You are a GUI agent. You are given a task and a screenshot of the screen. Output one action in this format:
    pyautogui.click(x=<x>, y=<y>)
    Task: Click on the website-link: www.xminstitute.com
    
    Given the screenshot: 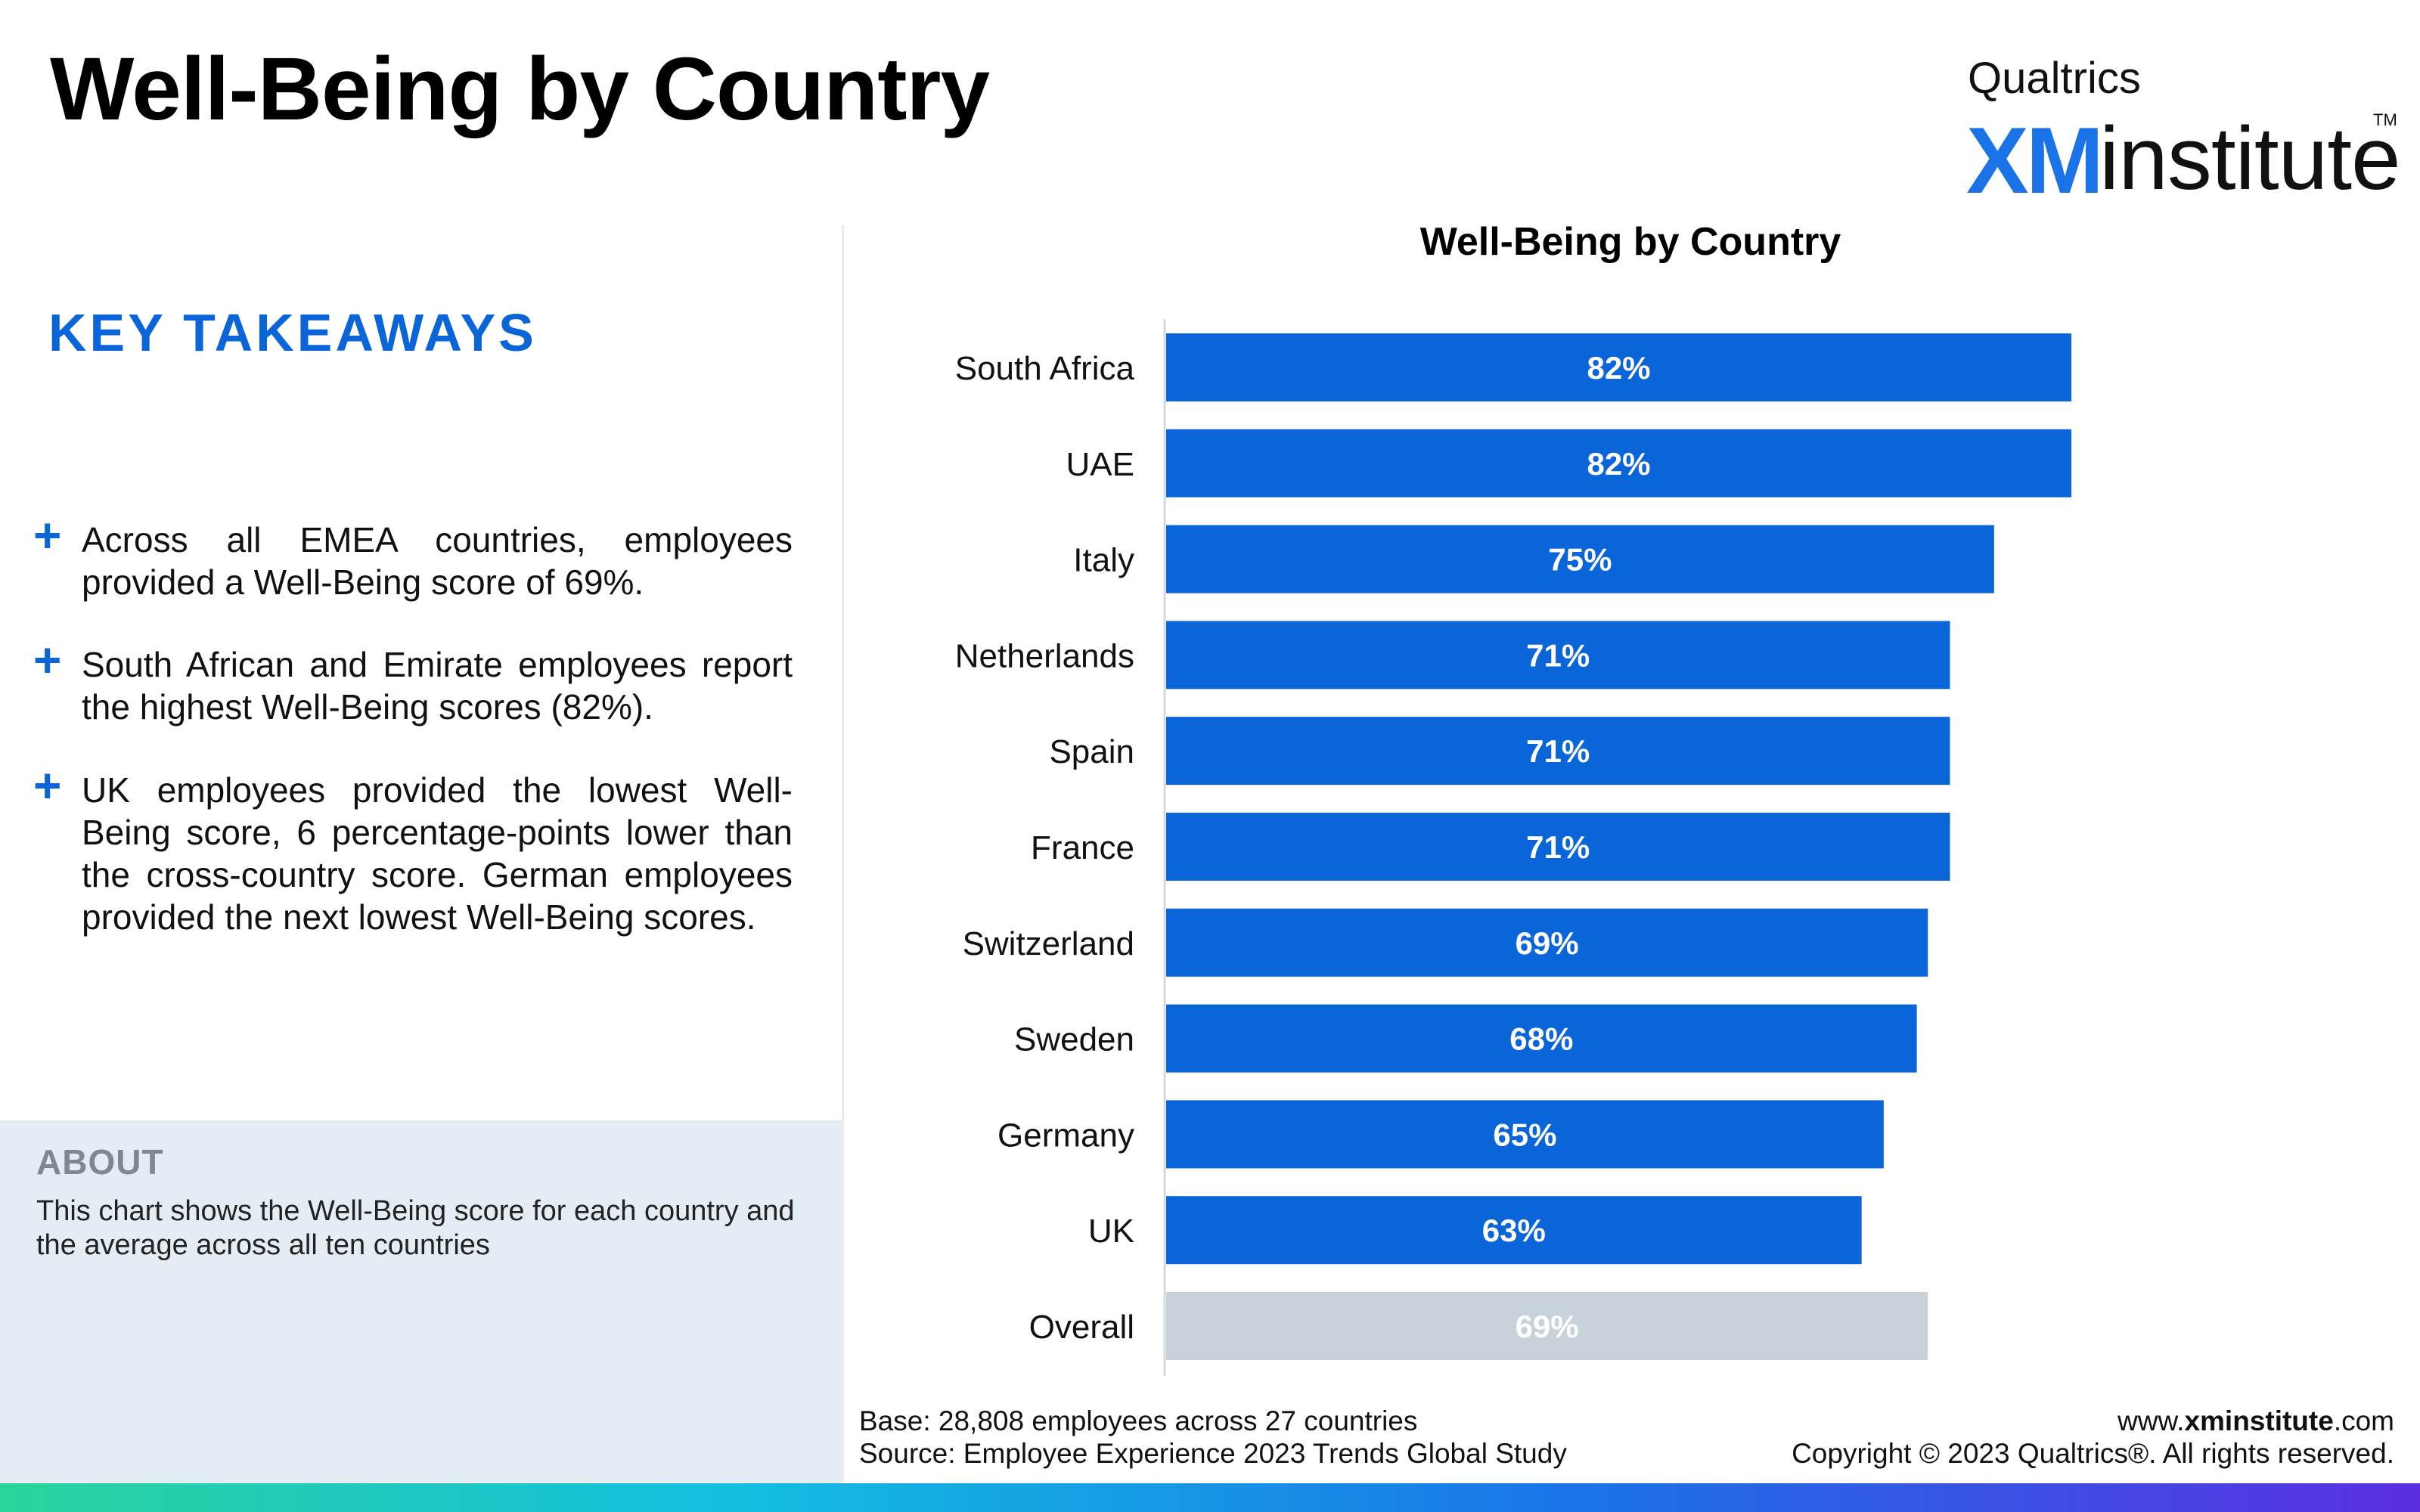 What is the action you would take?
    pyautogui.click(x=2093, y=1421)
    